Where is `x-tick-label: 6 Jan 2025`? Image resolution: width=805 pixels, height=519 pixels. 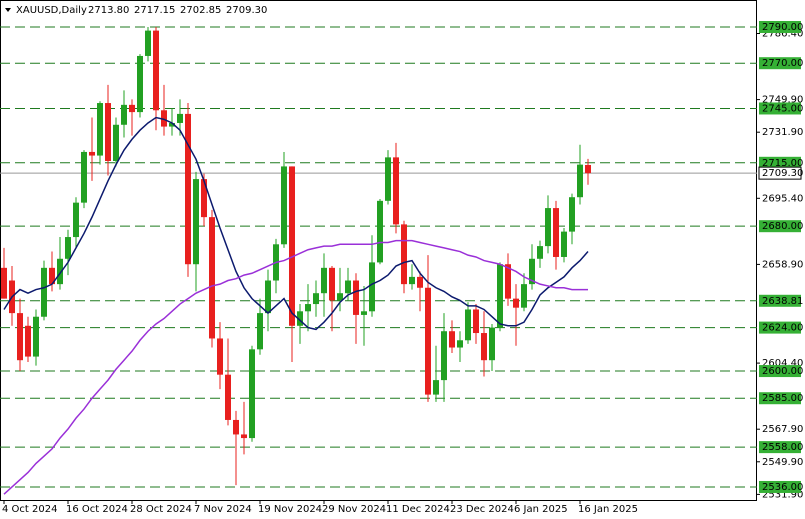 x-tick-label: 6 Jan 2025 is located at coordinates (541, 509).